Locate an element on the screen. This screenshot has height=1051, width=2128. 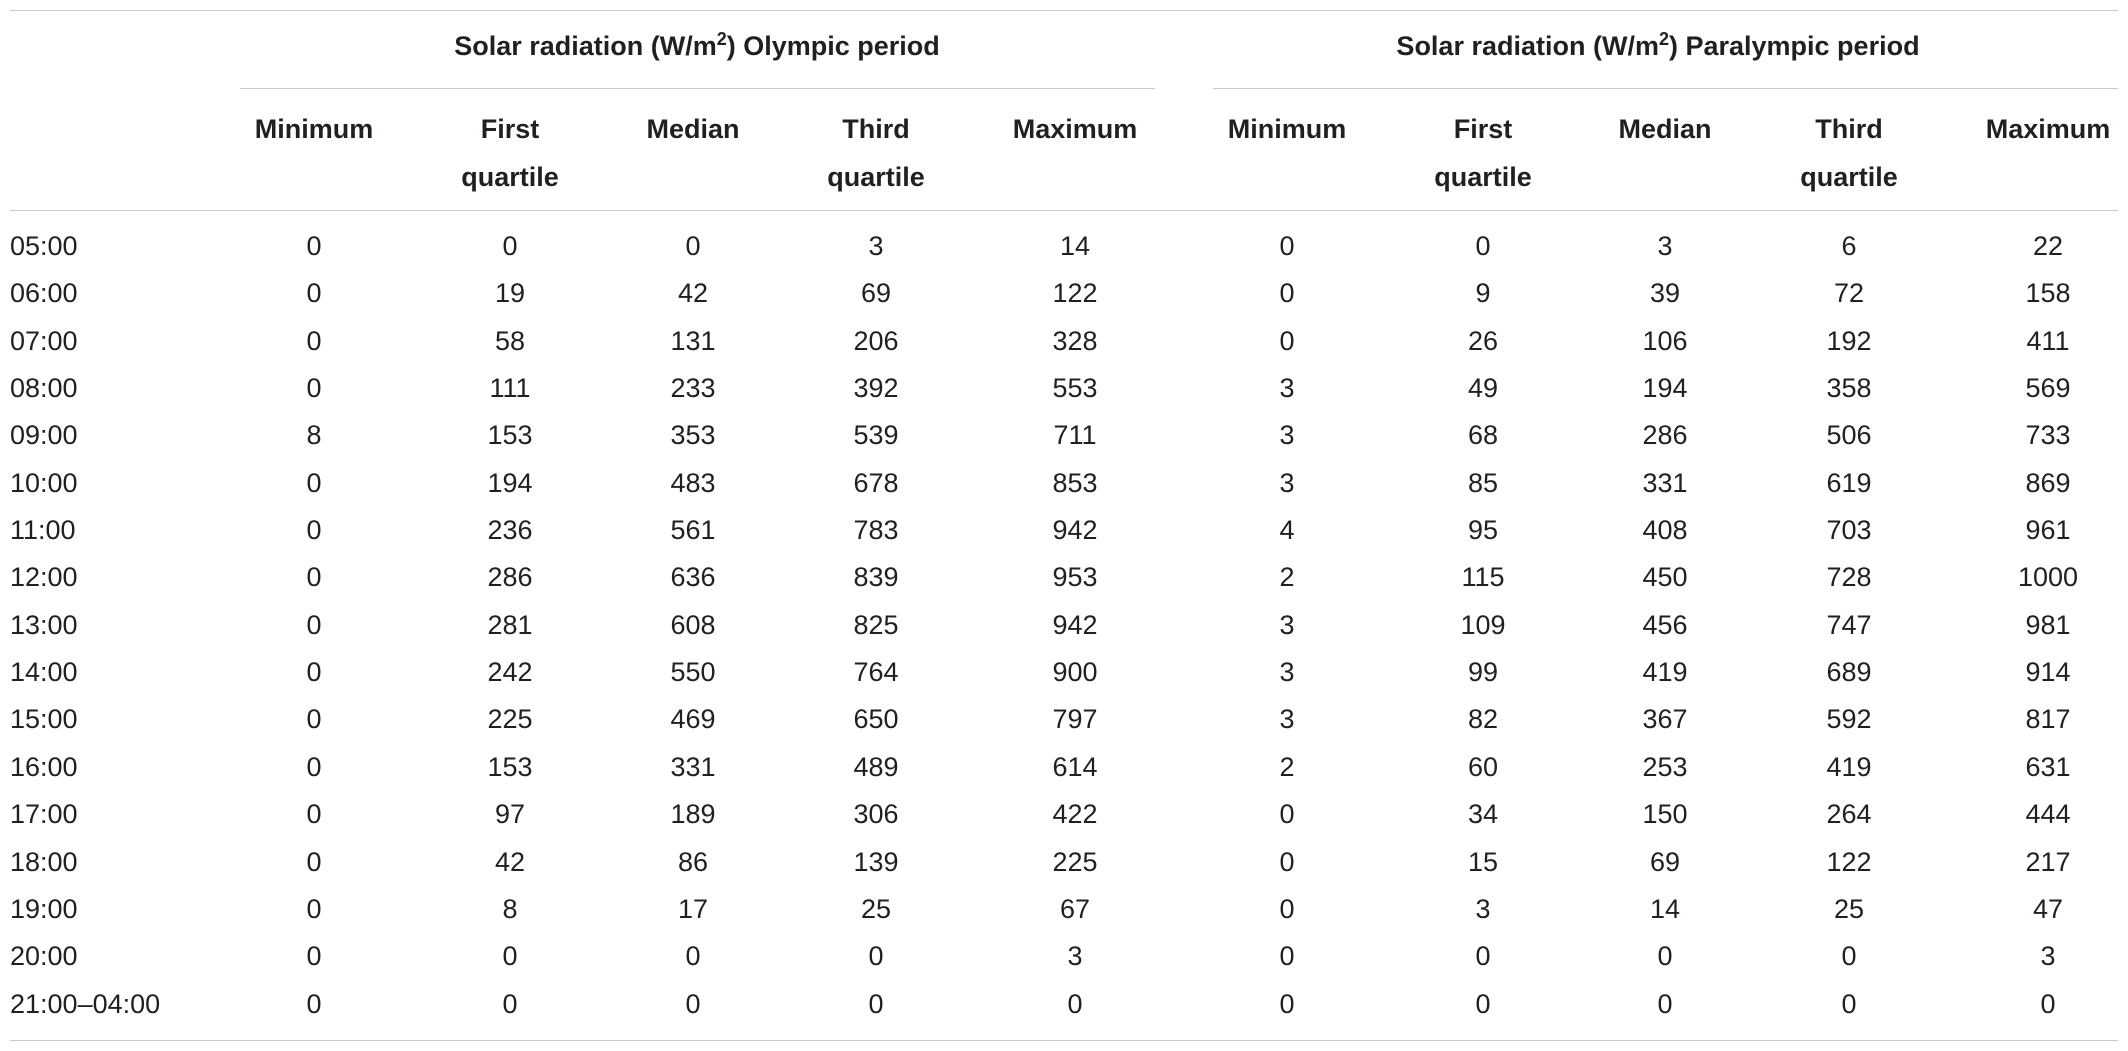
column-header-6-line-0: First is located at coordinates (1483, 129).